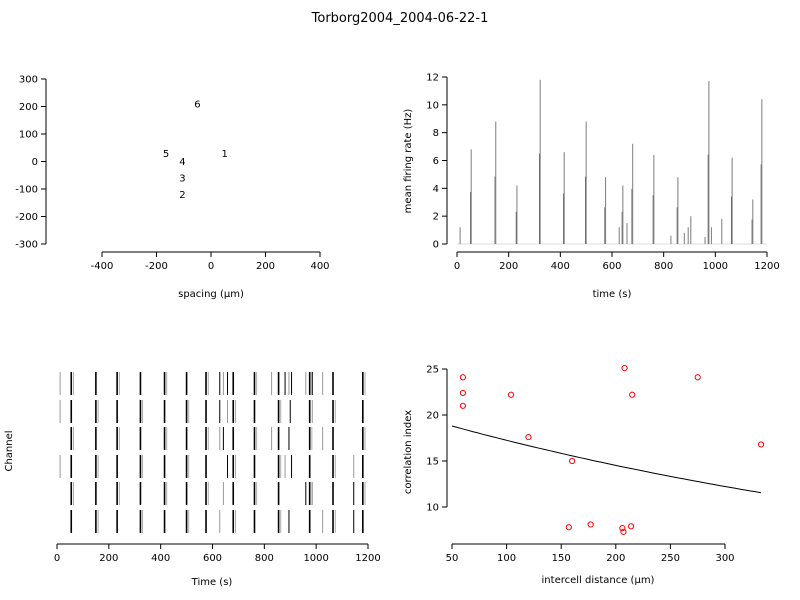 Image resolution: width=800 pixels, height=600 pixels. What do you see at coordinates (506, 558) in the screenshot?
I see `corr-x-tick-label: 100` at bounding box center [506, 558].